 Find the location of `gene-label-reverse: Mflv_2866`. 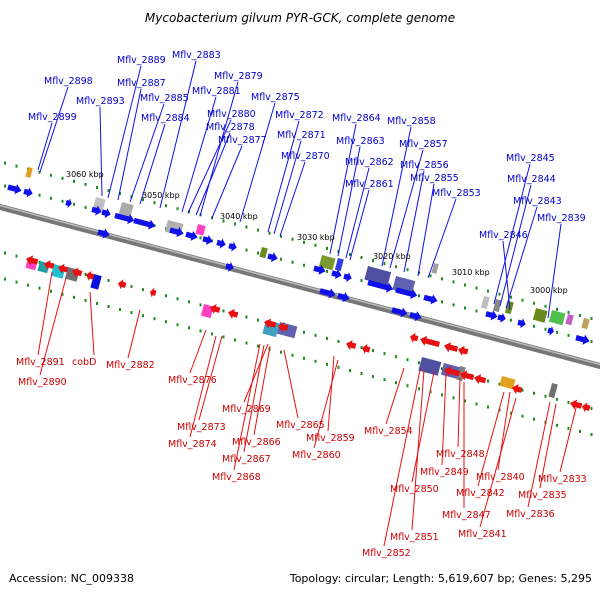

gene-label-reverse: Mflv_2866 is located at coordinates (256, 442).